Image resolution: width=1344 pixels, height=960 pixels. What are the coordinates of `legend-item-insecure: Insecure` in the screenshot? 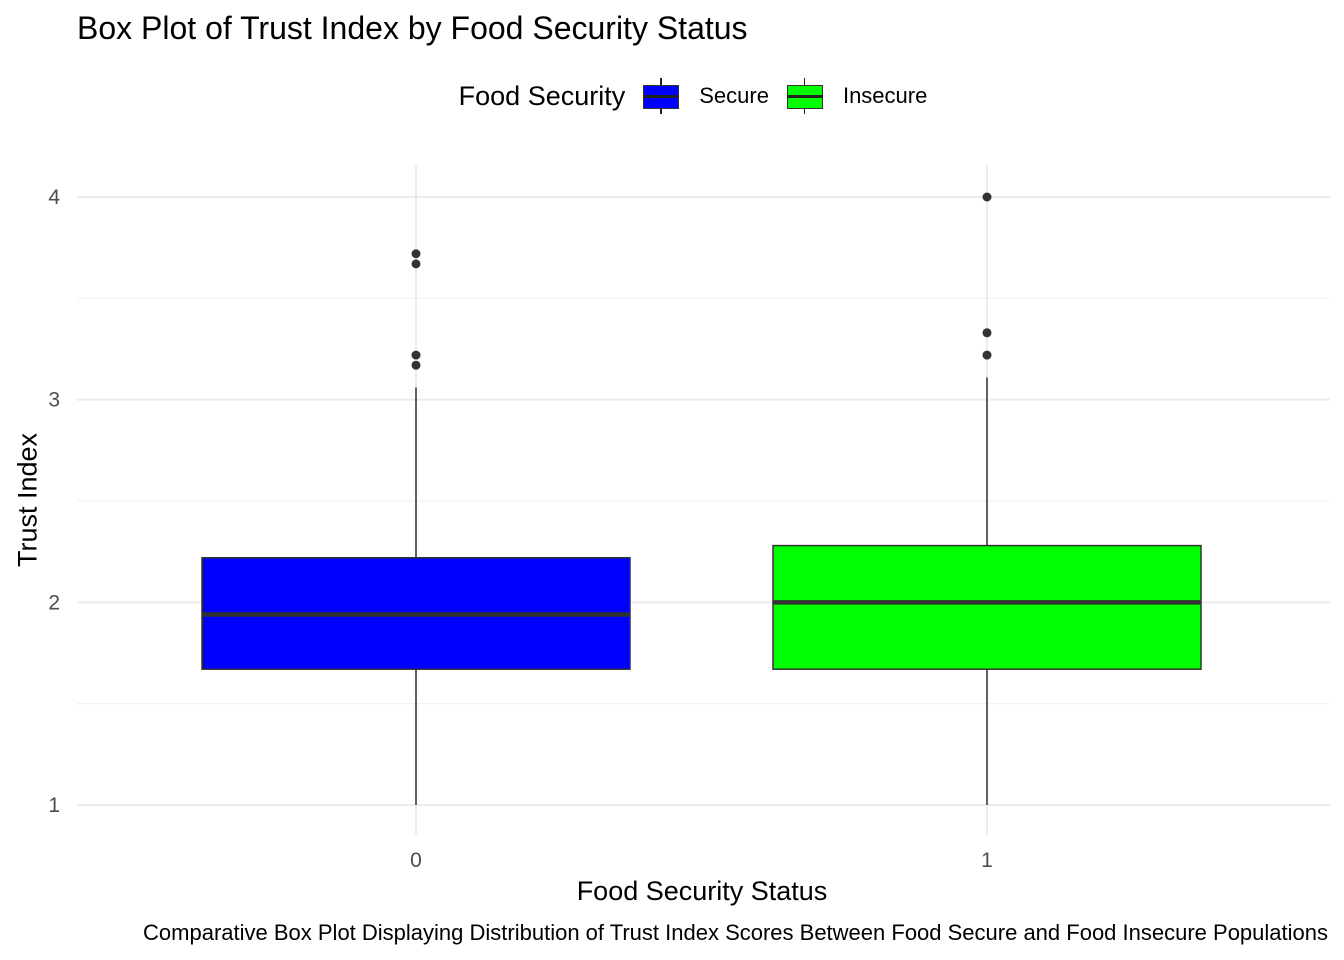 It's located at (857, 96).